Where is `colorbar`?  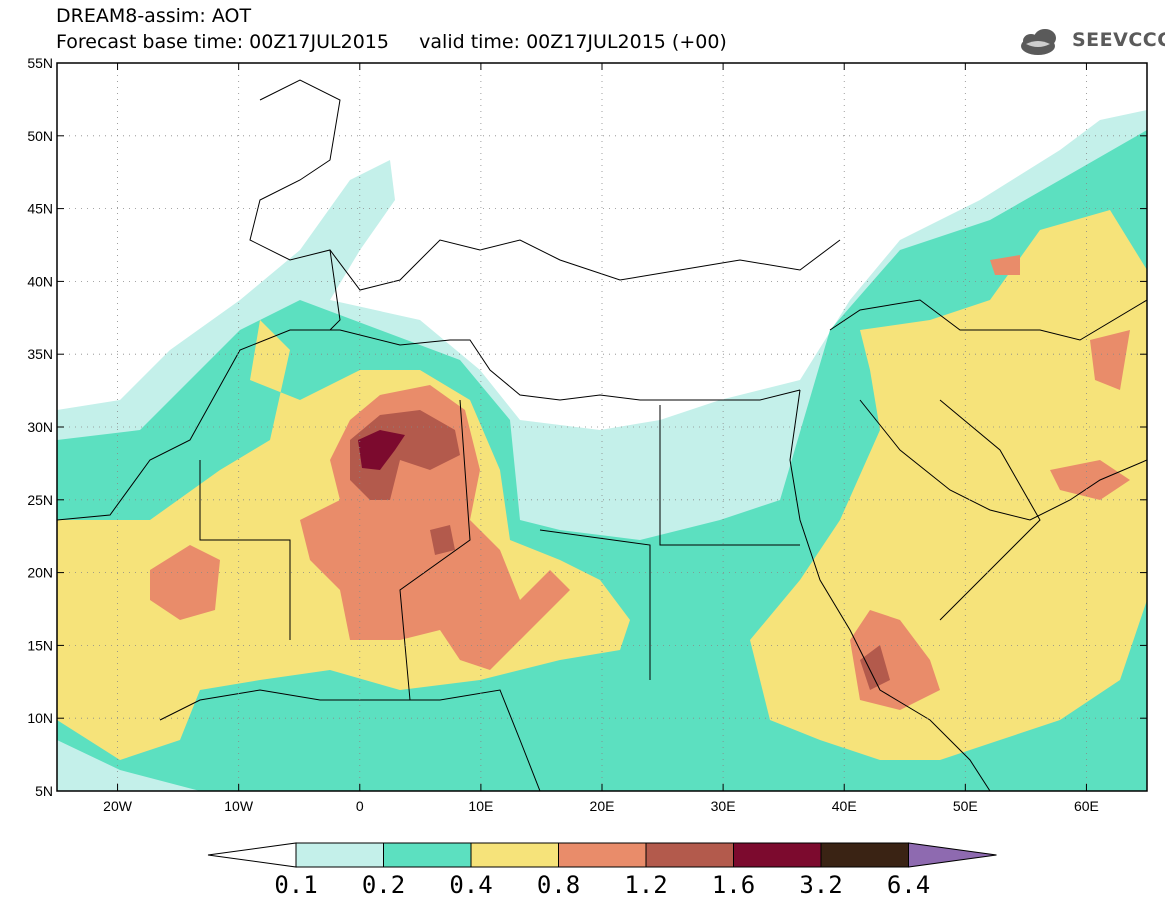
colorbar is located at coordinates (602, 855).